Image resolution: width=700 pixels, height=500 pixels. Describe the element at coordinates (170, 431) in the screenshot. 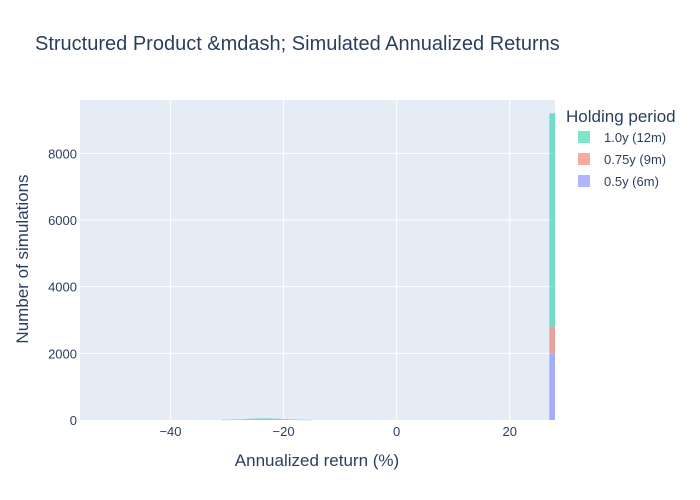

I see `x-tick-label: −40` at that location.